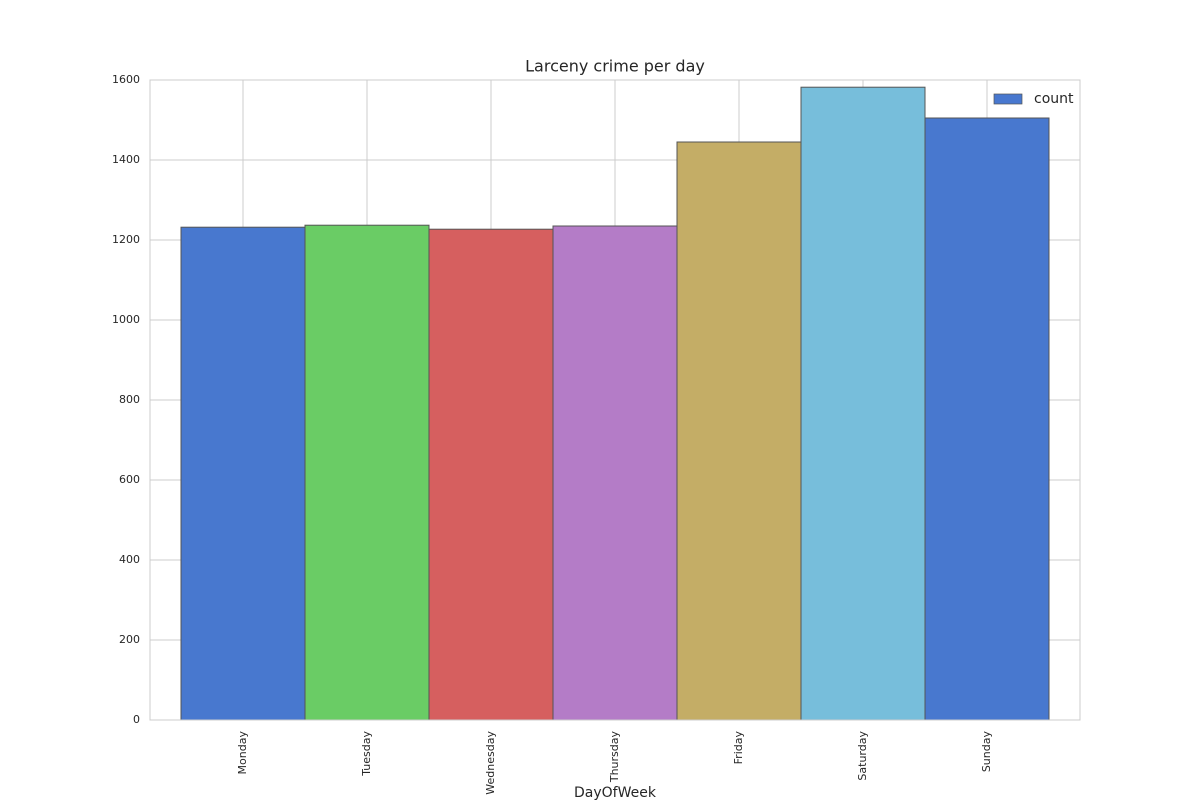 This screenshot has width=1200, height=800. What do you see at coordinates (490, 763) in the screenshot?
I see `x-tick-label: Wednesday` at bounding box center [490, 763].